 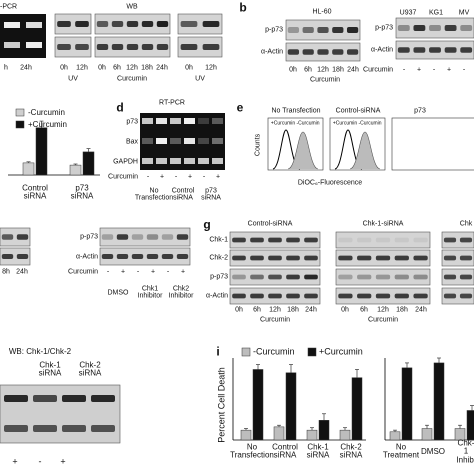 What do you see at coordinates (6, 272) in the screenshot?
I see `label: 8h` at bounding box center [6, 272].